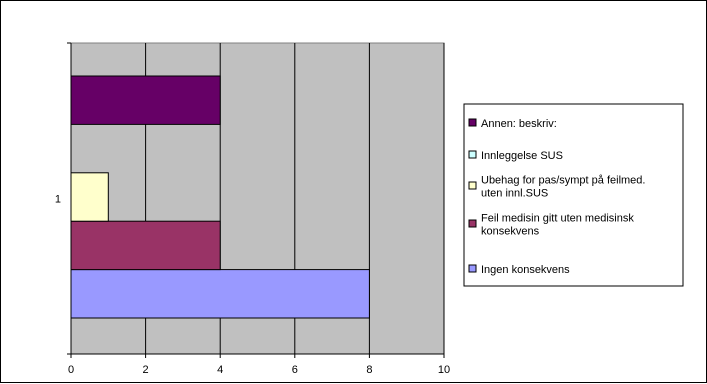  Describe the element at coordinates (146, 370) in the screenshot. I see `x-tick-label: 2` at that location.